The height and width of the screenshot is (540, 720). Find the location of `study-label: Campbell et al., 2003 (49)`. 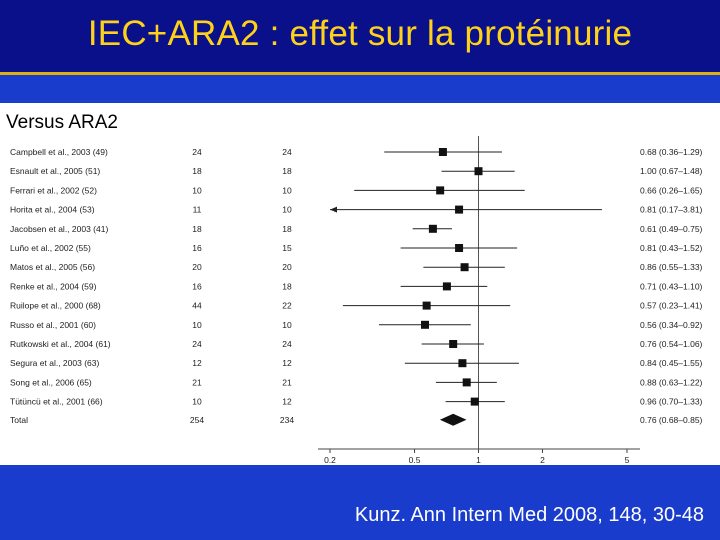

study-label: Campbell et al., 2003 (49) is located at coordinates (59, 152).